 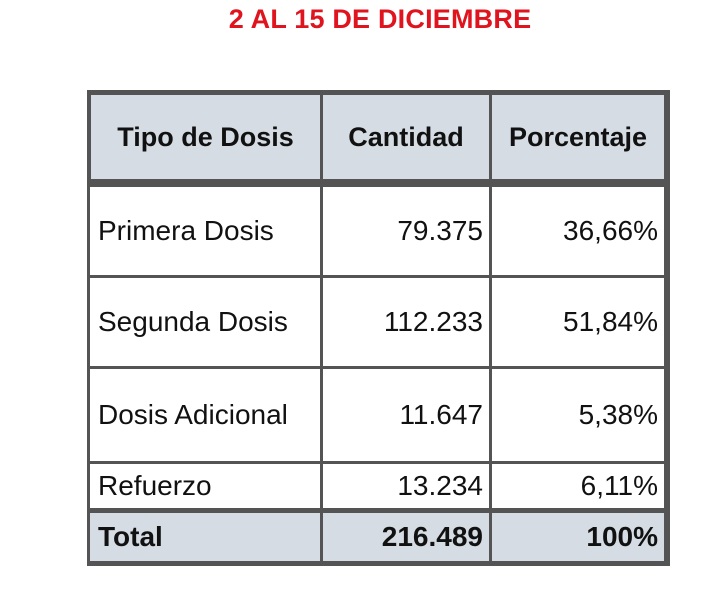 What do you see at coordinates (406, 137) in the screenshot?
I see `header-cantidad: Cantidad` at bounding box center [406, 137].